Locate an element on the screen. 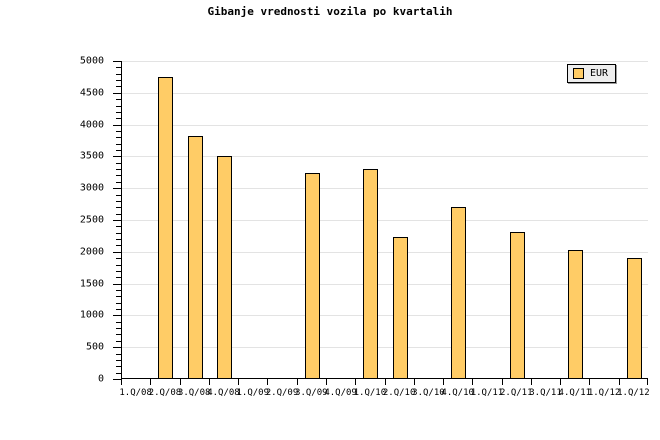  y-axis-label: 1000 is located at coordinates (91, 315).